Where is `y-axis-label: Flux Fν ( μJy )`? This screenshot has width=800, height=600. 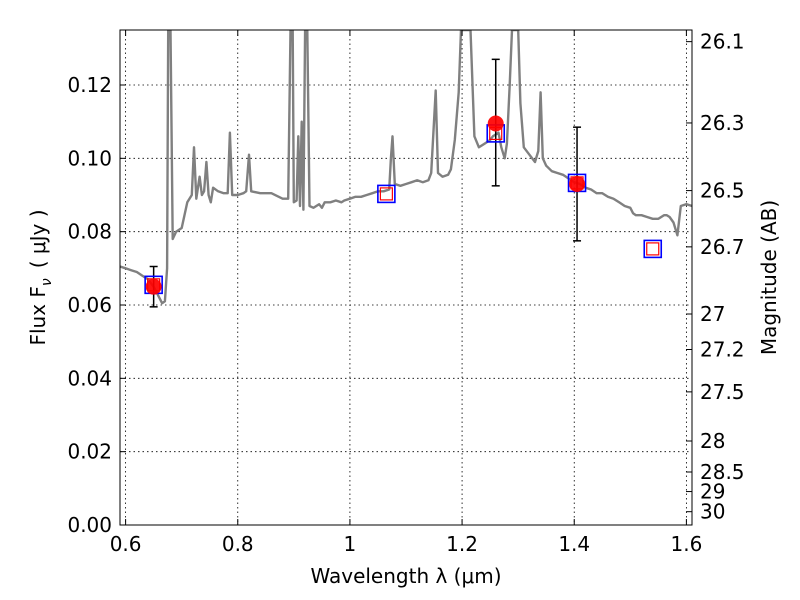 y-axis-label: Flux Fν ( μJy ) is located at coordinates (40, 277).